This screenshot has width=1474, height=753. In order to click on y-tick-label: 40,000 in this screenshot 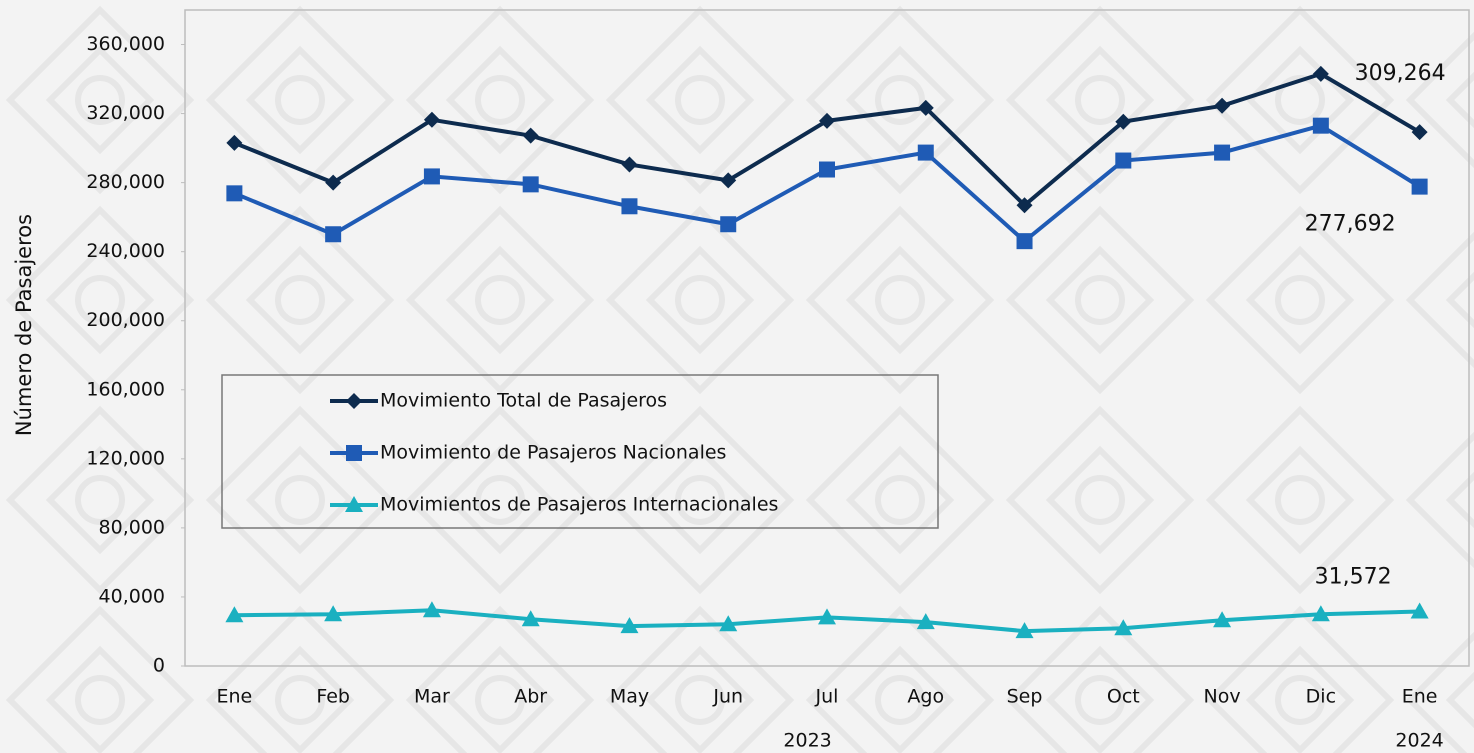, I will do `click(132, 596)`.